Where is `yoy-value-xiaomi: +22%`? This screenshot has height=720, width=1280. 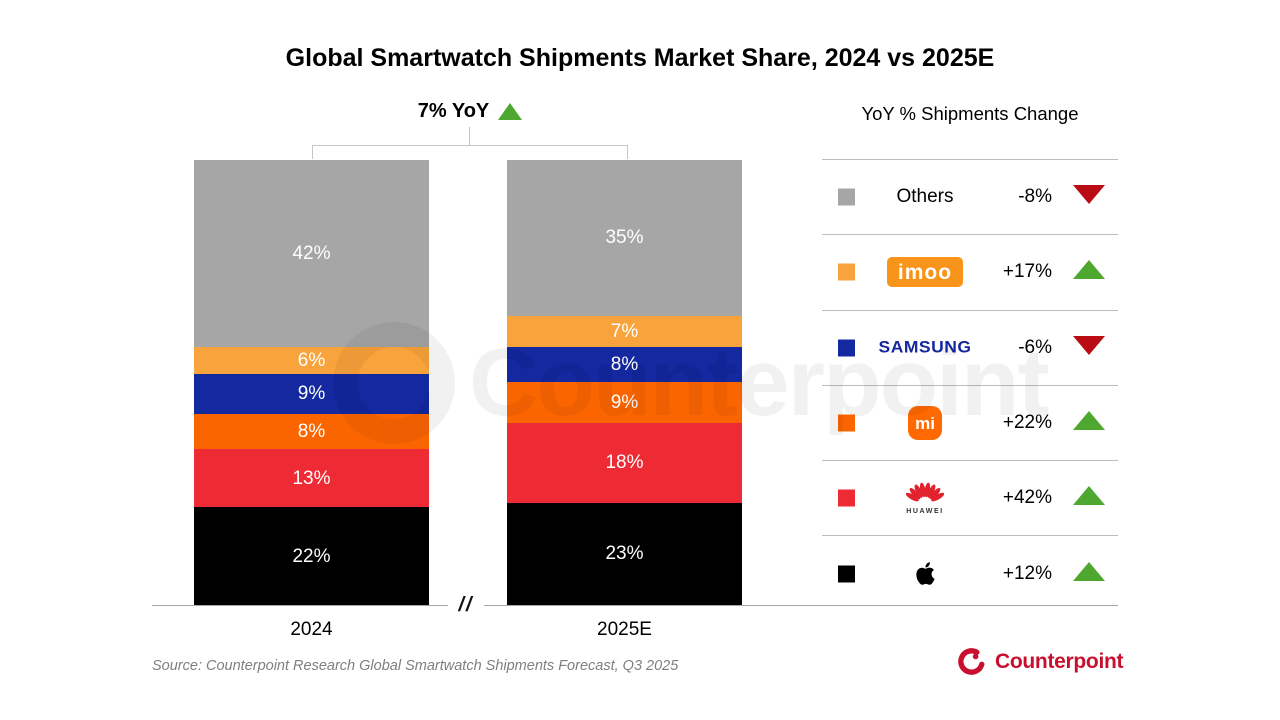
yoy-value-xiaomi: +22% is located at coordinates (1027, 423).